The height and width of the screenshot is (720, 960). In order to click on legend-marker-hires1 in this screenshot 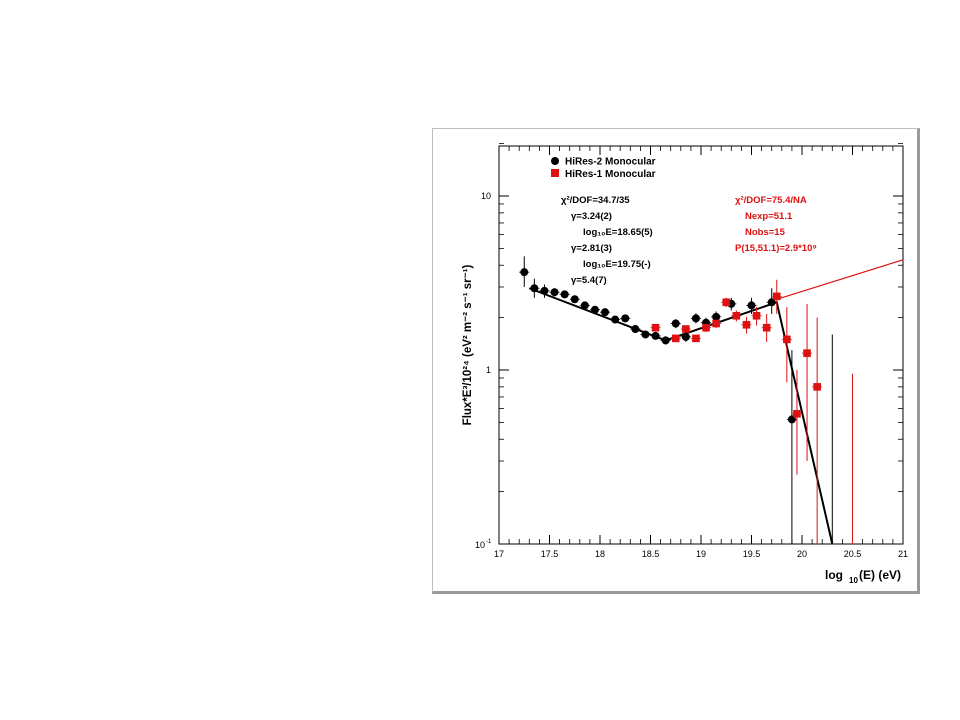, I will do `click(555, 173)`.